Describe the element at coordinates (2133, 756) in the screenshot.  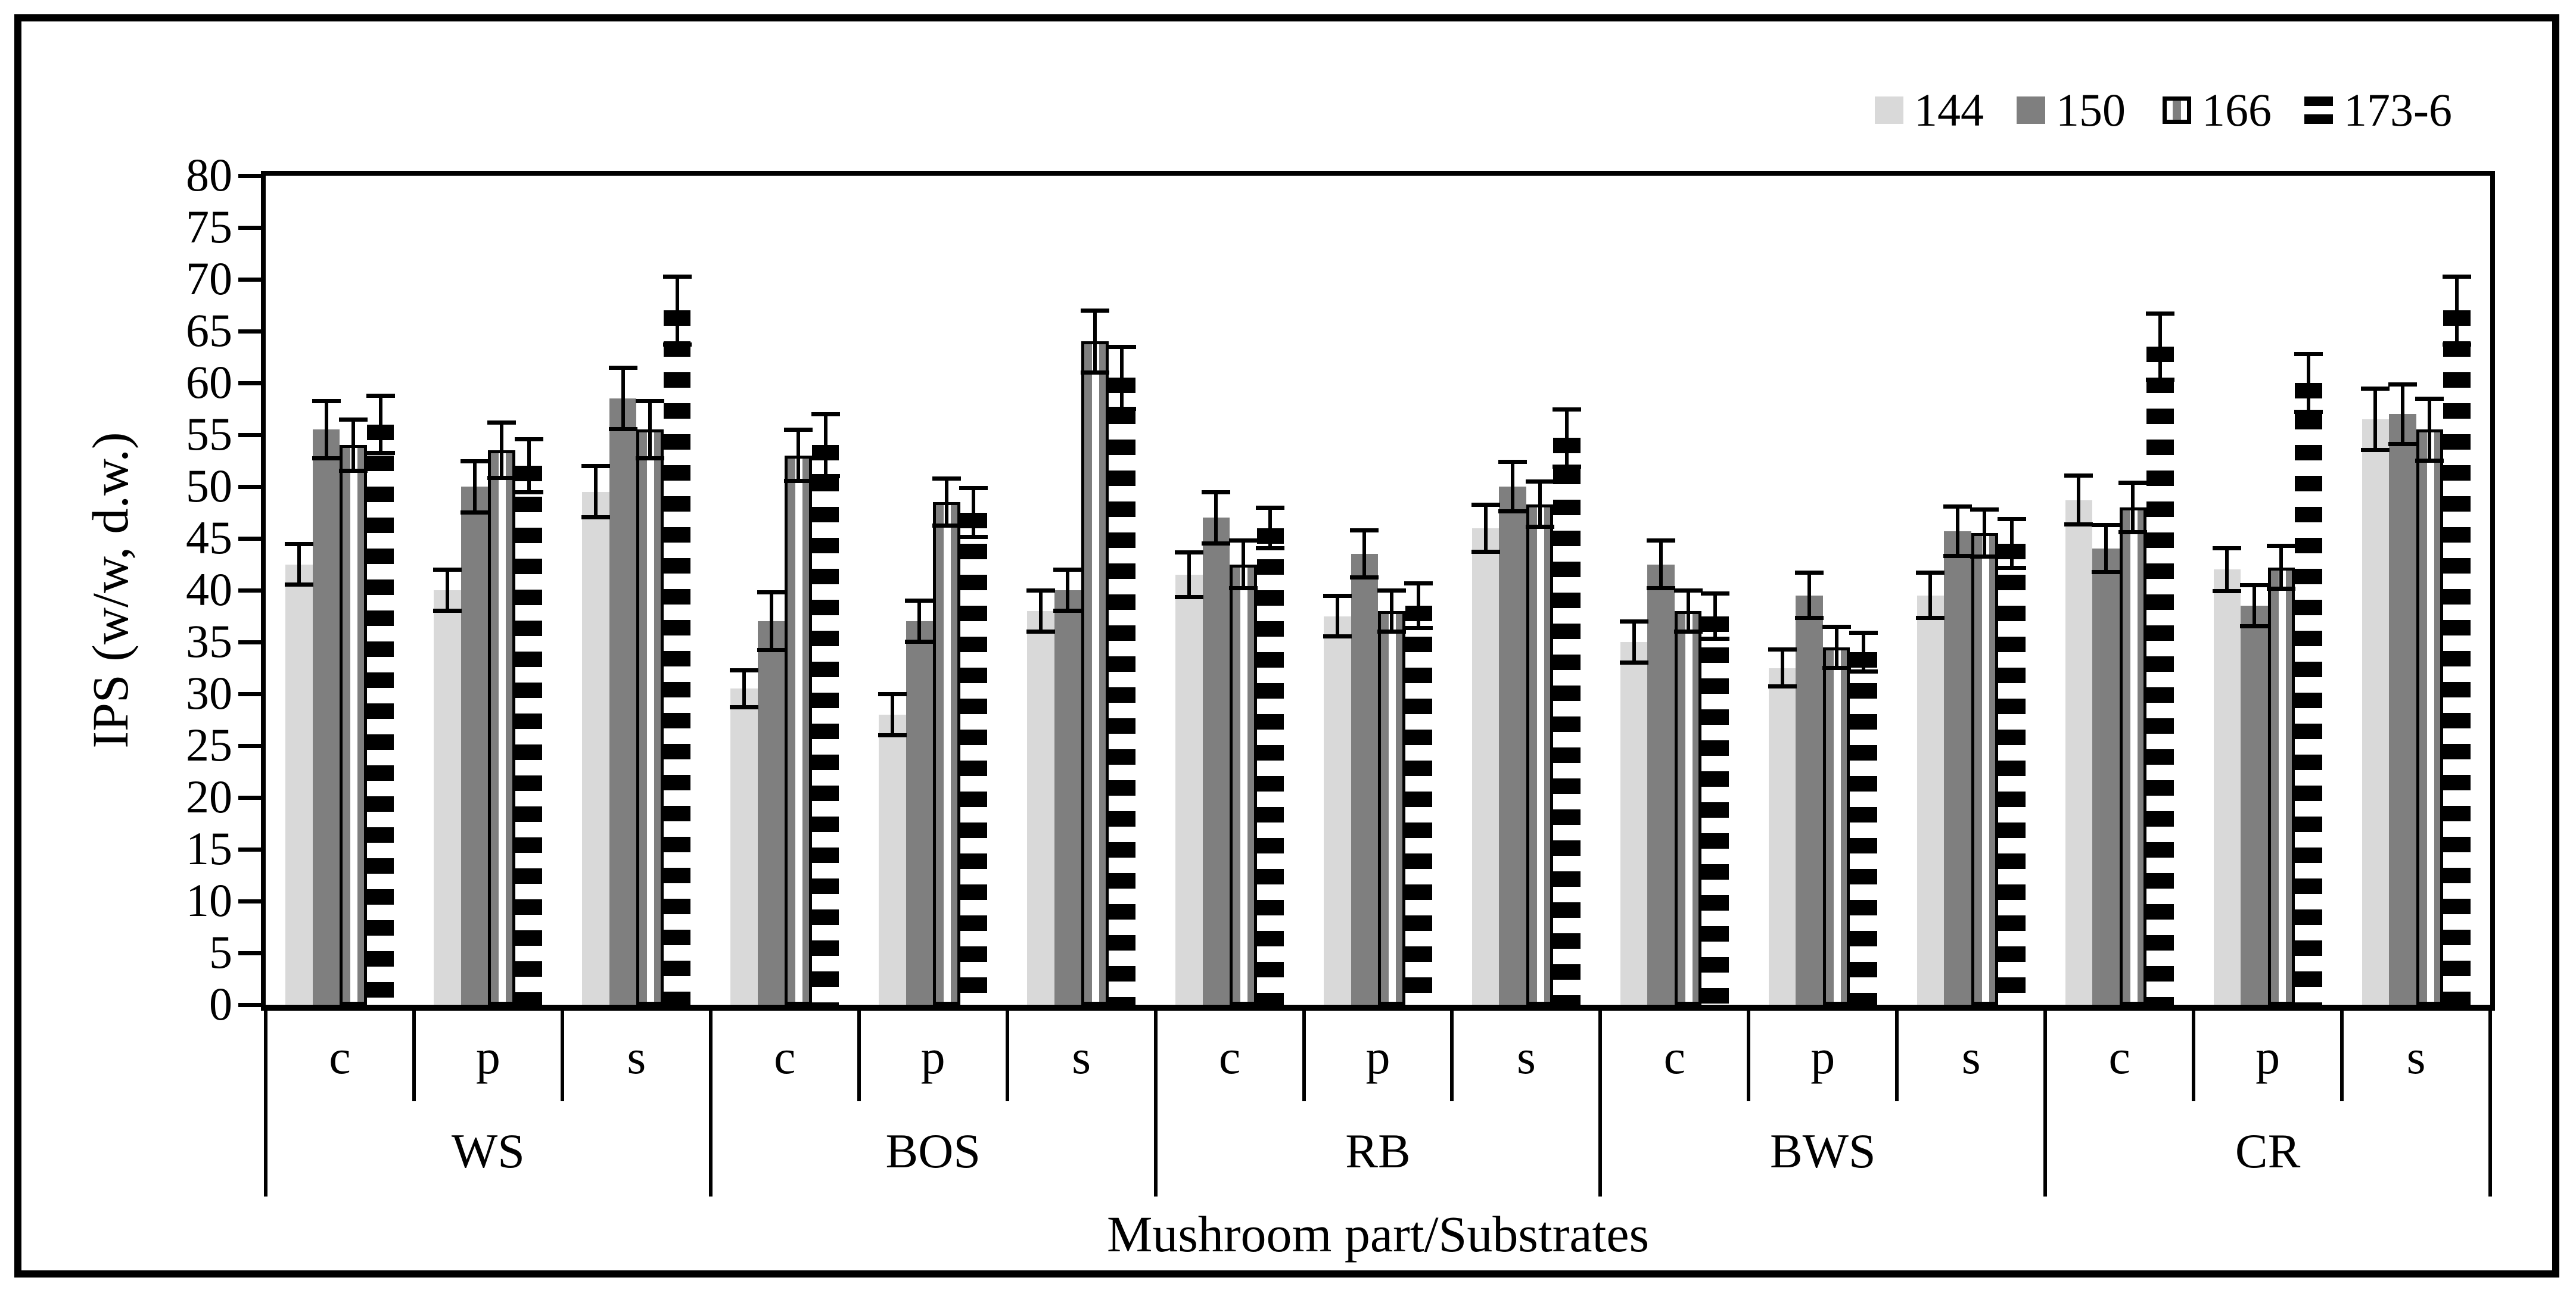
I see `bar-166-CR-c` at that location.